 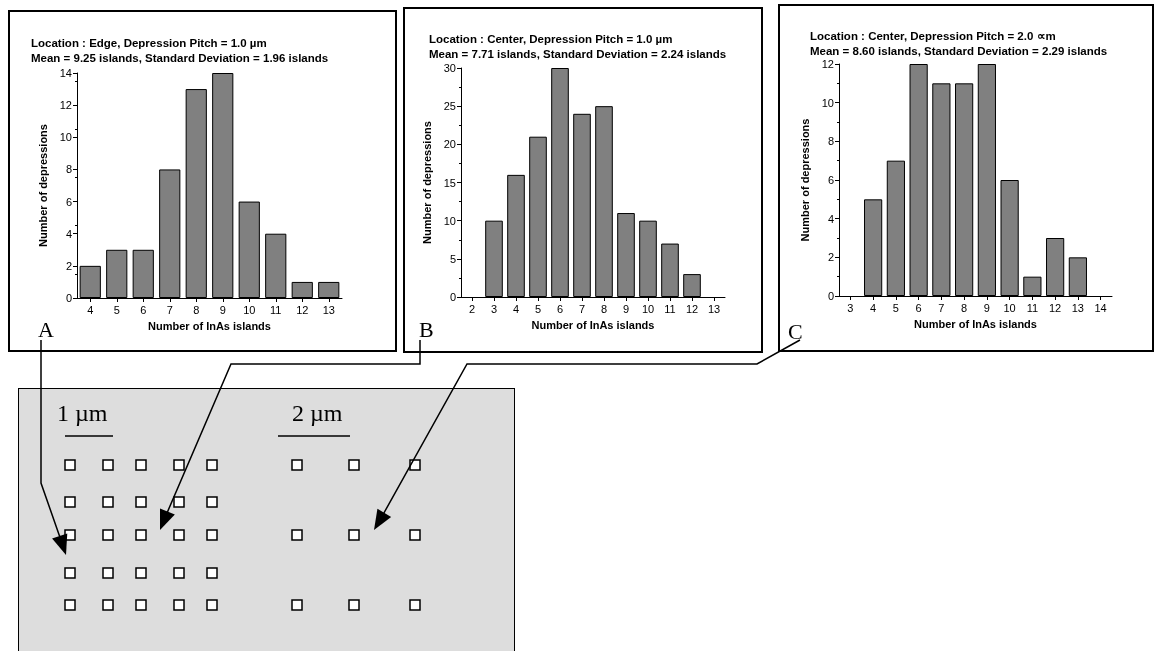 I want to click on x-tick-label: 2, so click(x=472, y=308).